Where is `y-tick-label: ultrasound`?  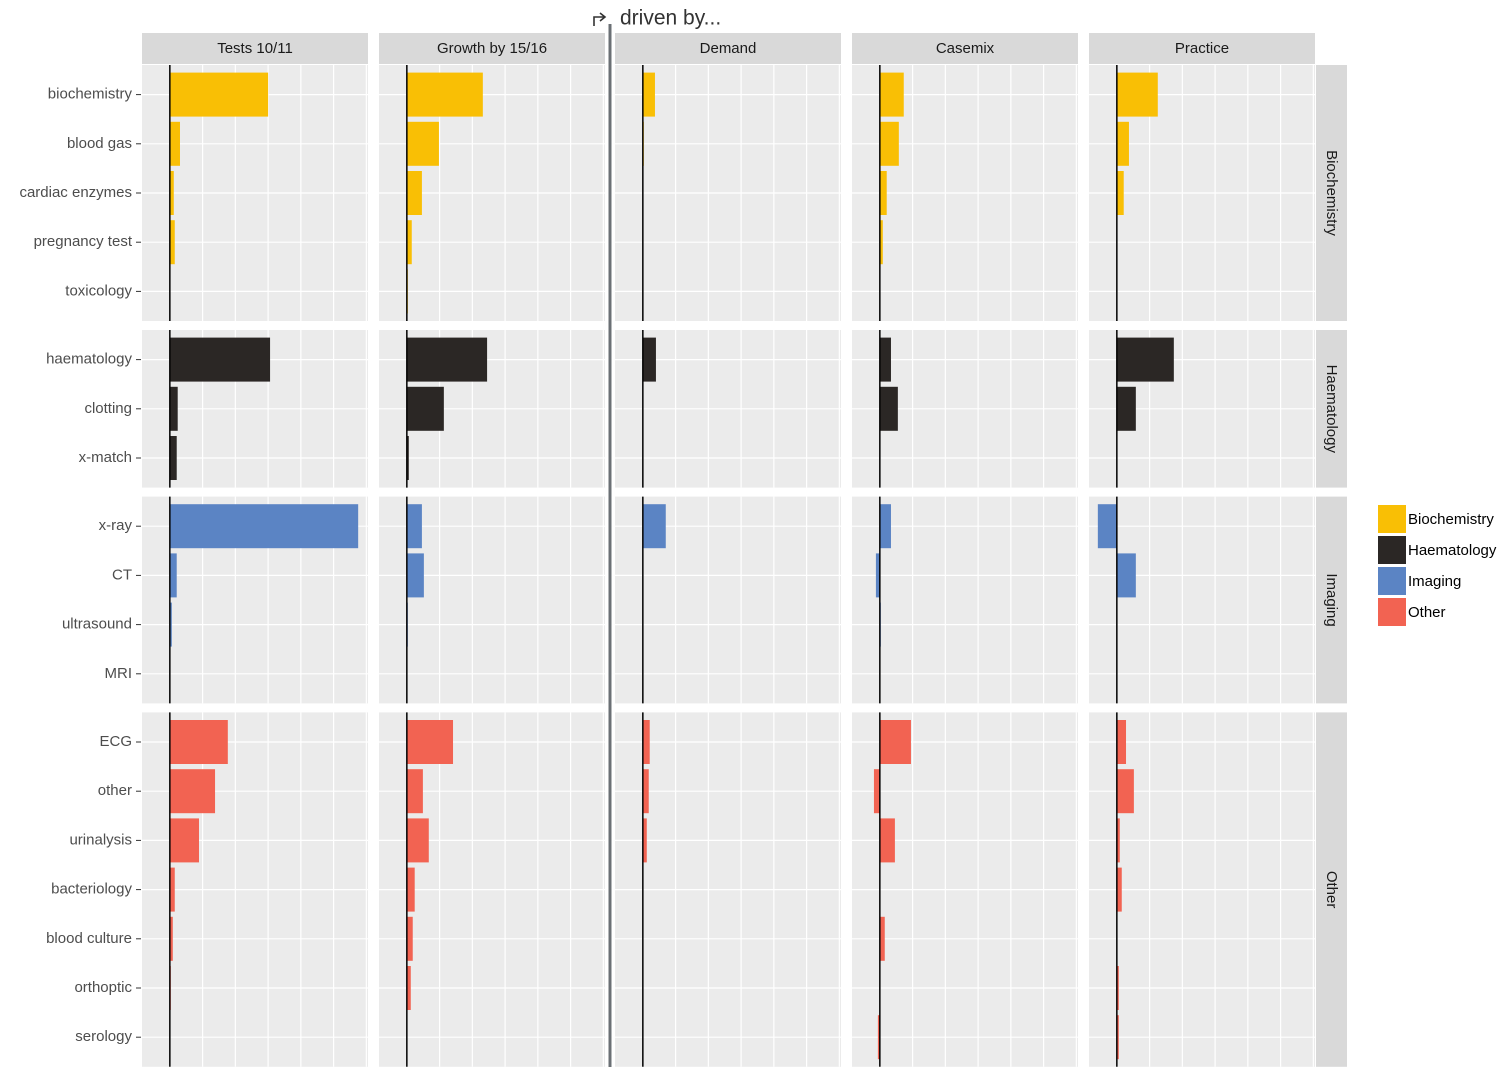 y-tick-label: ultrasound is located at coordinates (97, 624).